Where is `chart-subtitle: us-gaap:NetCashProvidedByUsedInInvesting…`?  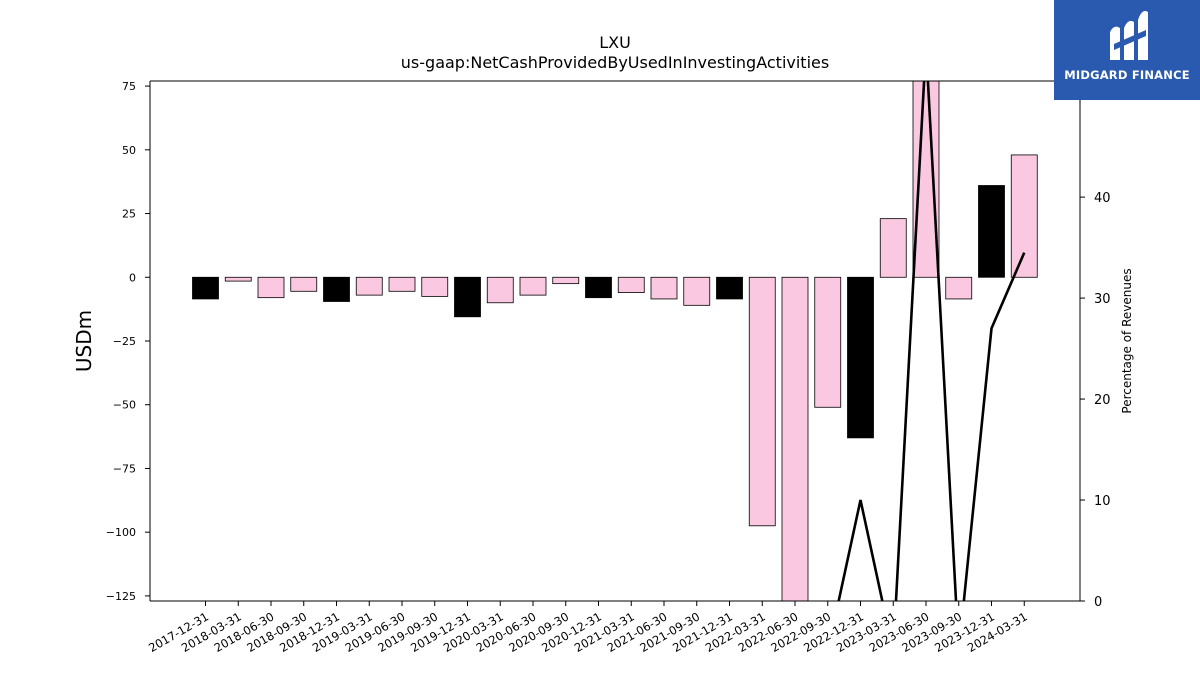 chart-subtitle: us-gaap:NetCashProvidedByUsedInInvesting… is located at coordinates (615, 62).